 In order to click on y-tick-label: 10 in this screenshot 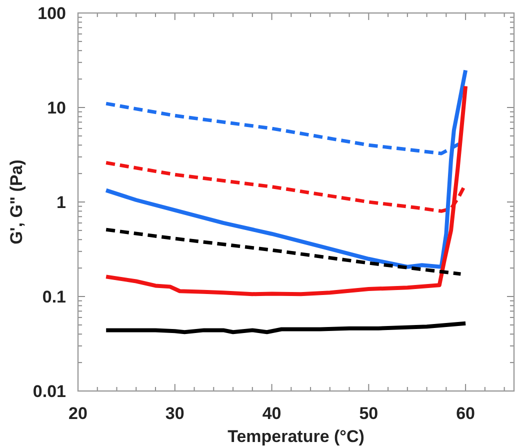, I will do `click(56, 108)`.